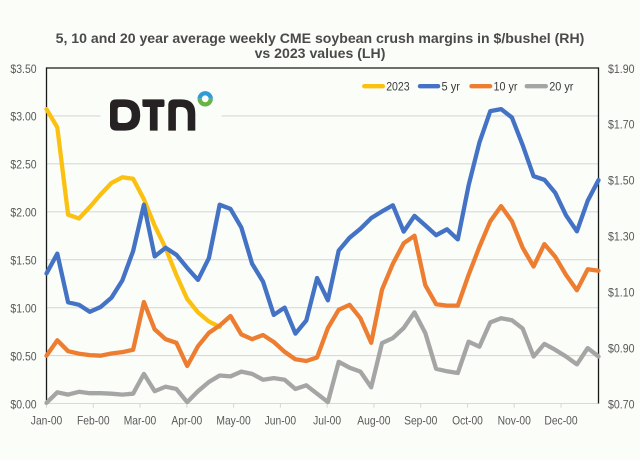  I want to click on svg-text: 10 yr, so click(506, 86).